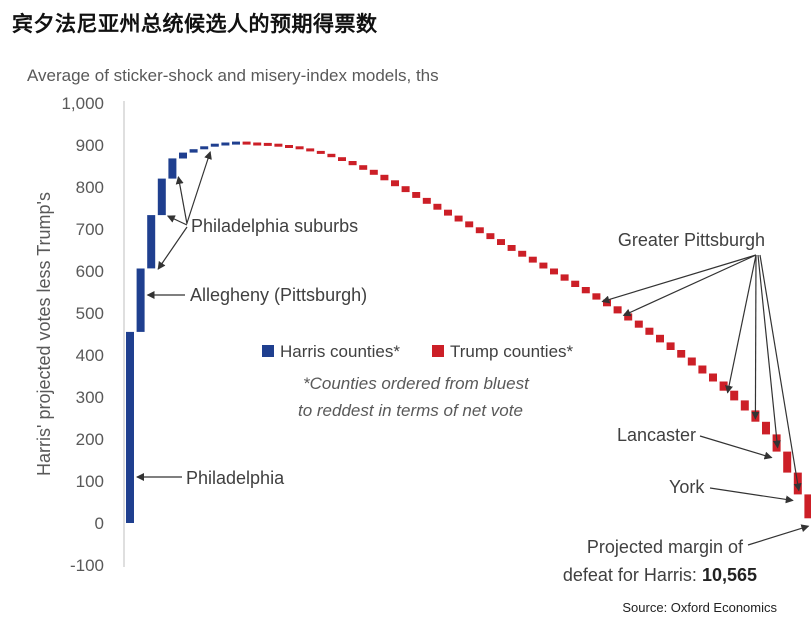  I want to click on y-tick-label: 400, so click(90, 355).